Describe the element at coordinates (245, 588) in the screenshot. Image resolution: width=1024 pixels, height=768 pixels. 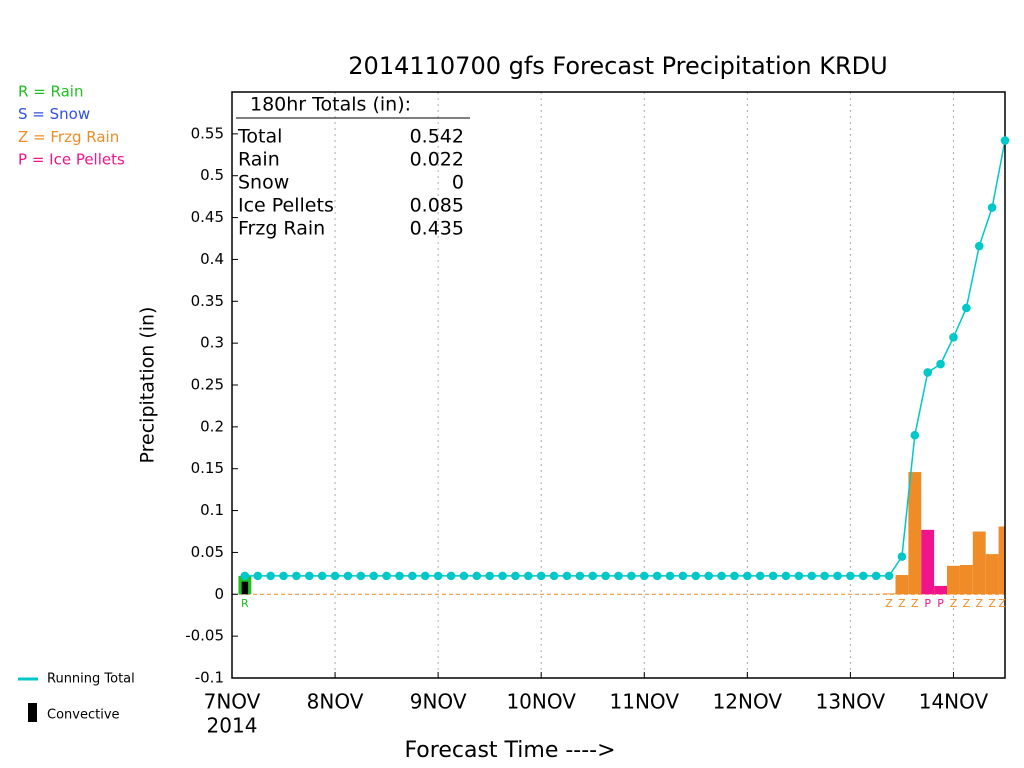
I see `convective-bar` at that location.